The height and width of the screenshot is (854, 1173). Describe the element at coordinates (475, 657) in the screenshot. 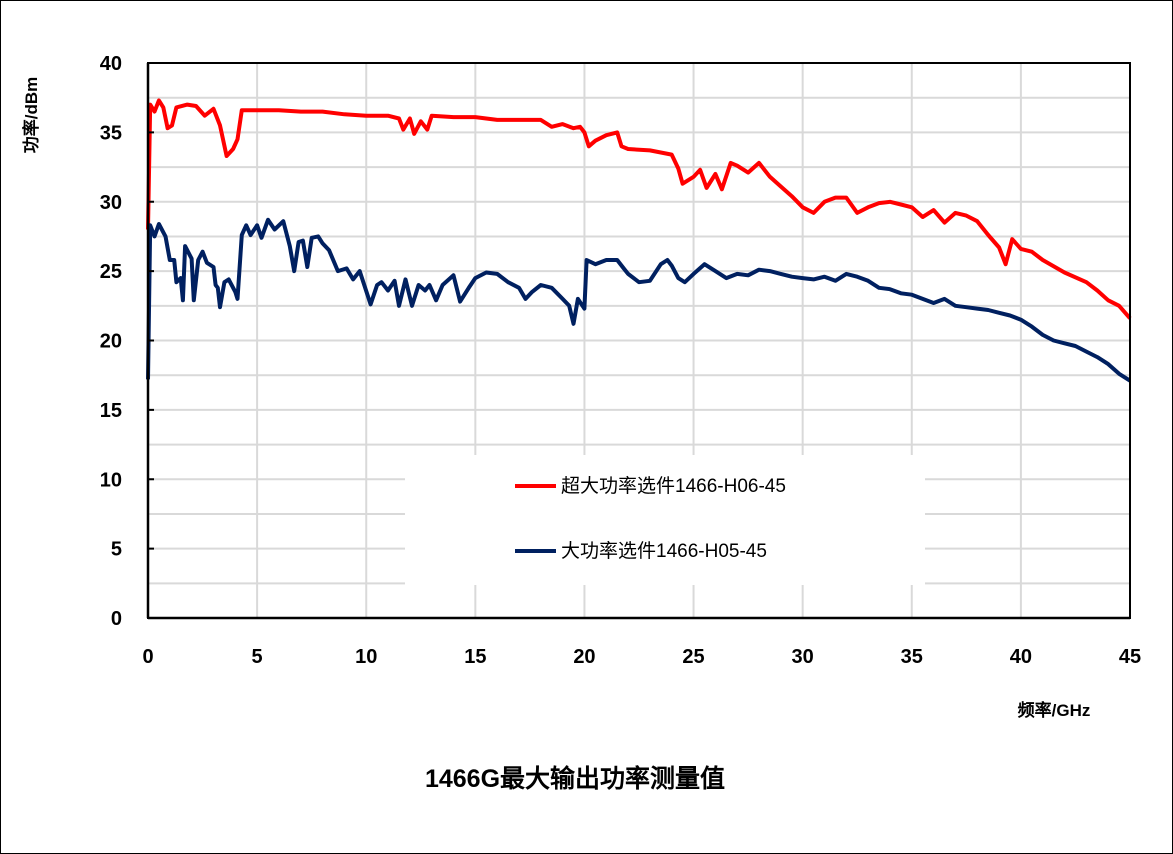

I see `x-tick-label: 15` at that location.